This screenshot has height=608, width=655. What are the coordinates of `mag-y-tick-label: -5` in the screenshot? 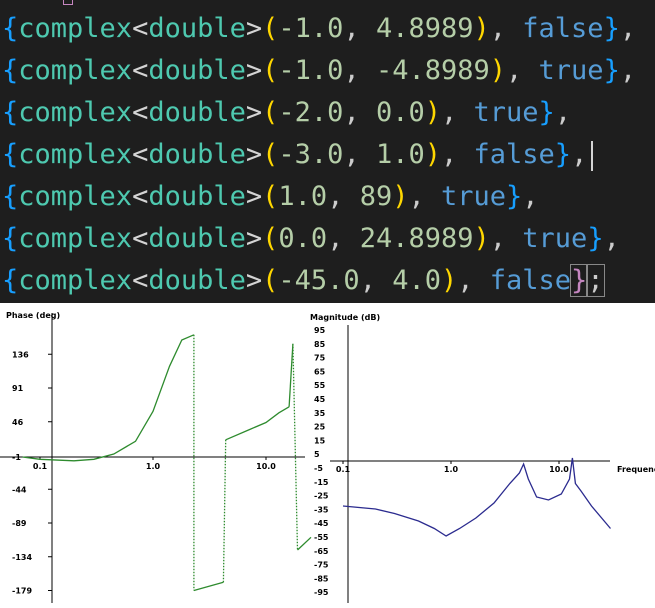 It's located at (318, 468).